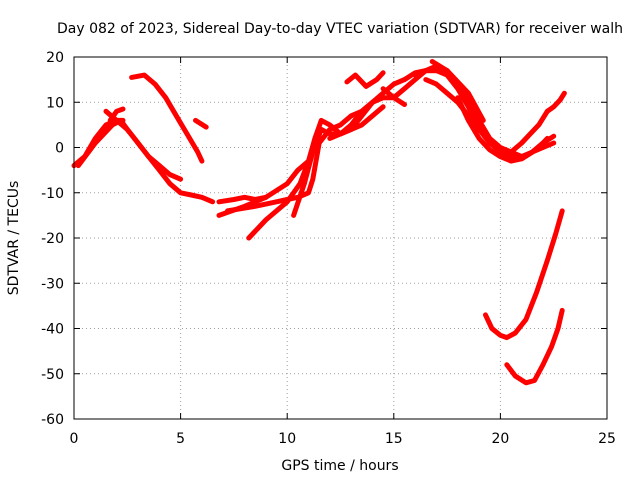  Describe the element at coordinates (14, 238) in the screenshot. I see `y-axis-label: SDTVAR / TECUs` at that location.